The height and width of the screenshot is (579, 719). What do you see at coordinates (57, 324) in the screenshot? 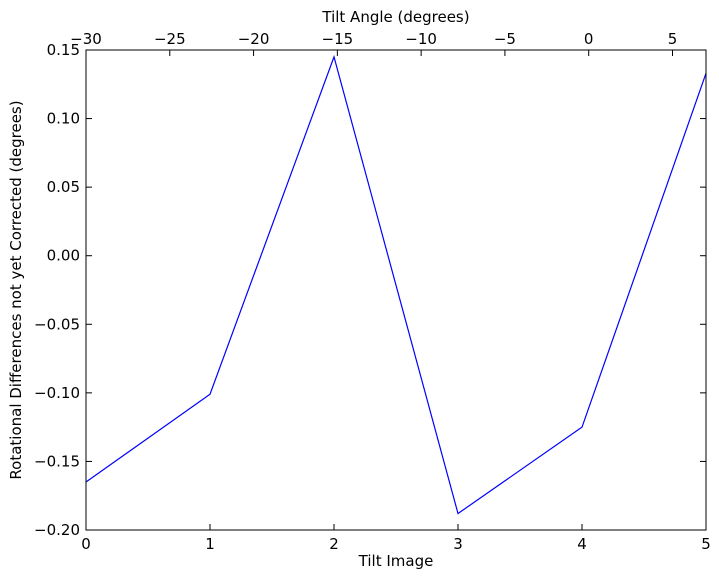
I see `y-tick-label: −0.05` at bounding box center [57, 324].